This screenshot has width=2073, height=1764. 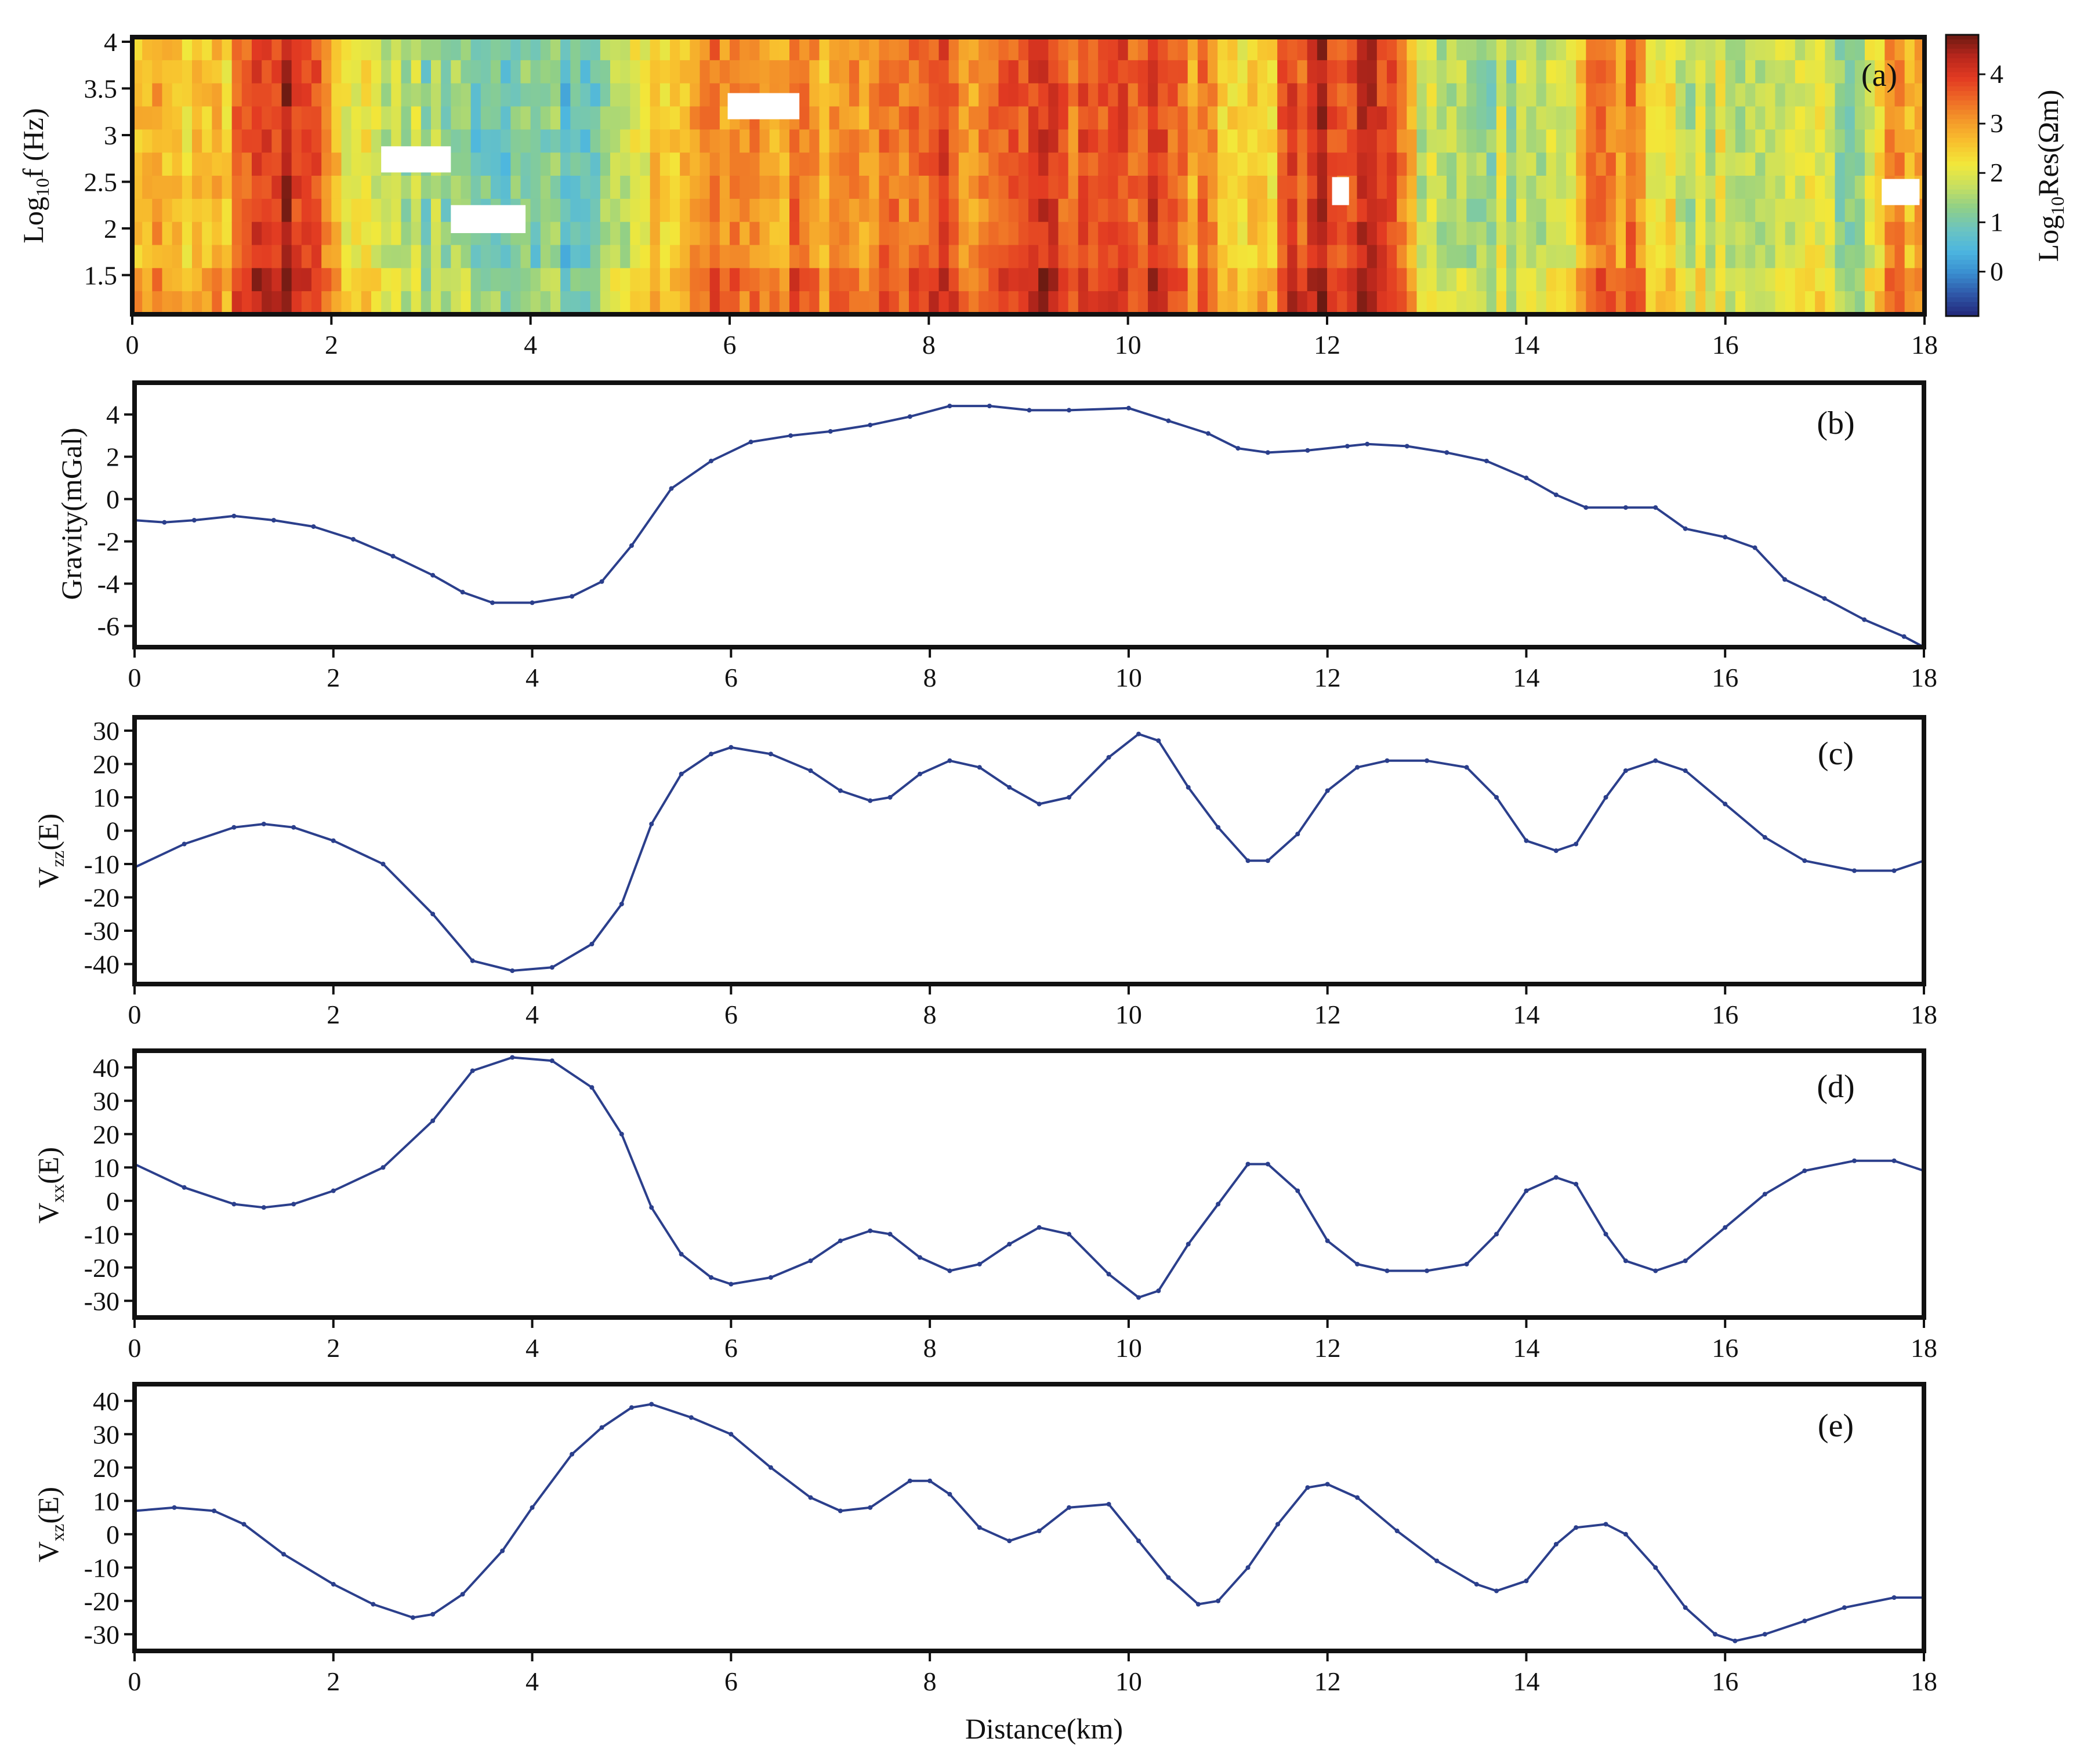 What do you see at coordinates (106, 1401) in the screenshot?
I see `panel-e-ytick-label-7: 40` at bounding box center [106, 1401].